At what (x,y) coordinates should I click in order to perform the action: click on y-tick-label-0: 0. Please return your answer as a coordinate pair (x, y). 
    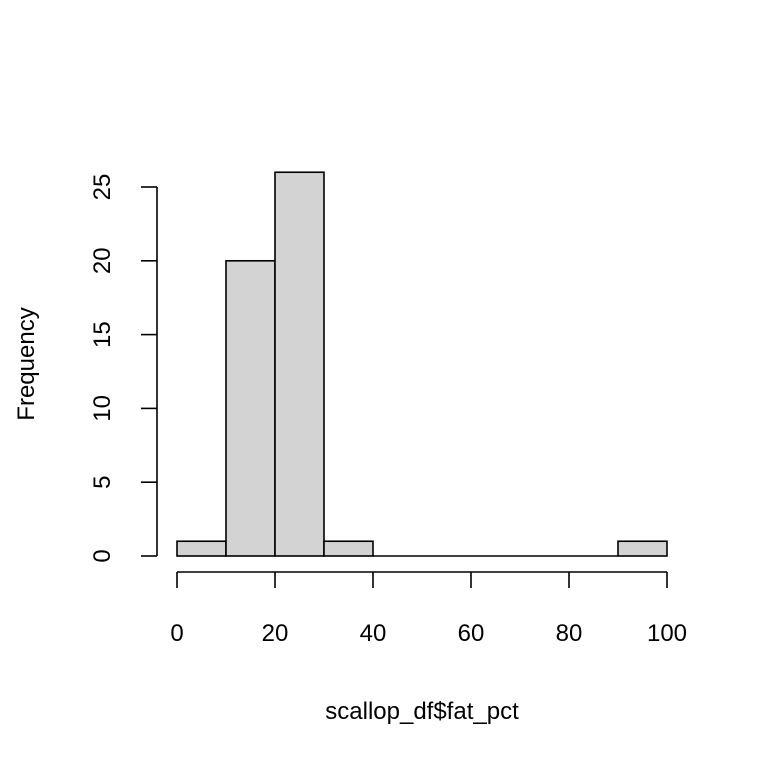
    Looking at the image, I should click on (102, 555).